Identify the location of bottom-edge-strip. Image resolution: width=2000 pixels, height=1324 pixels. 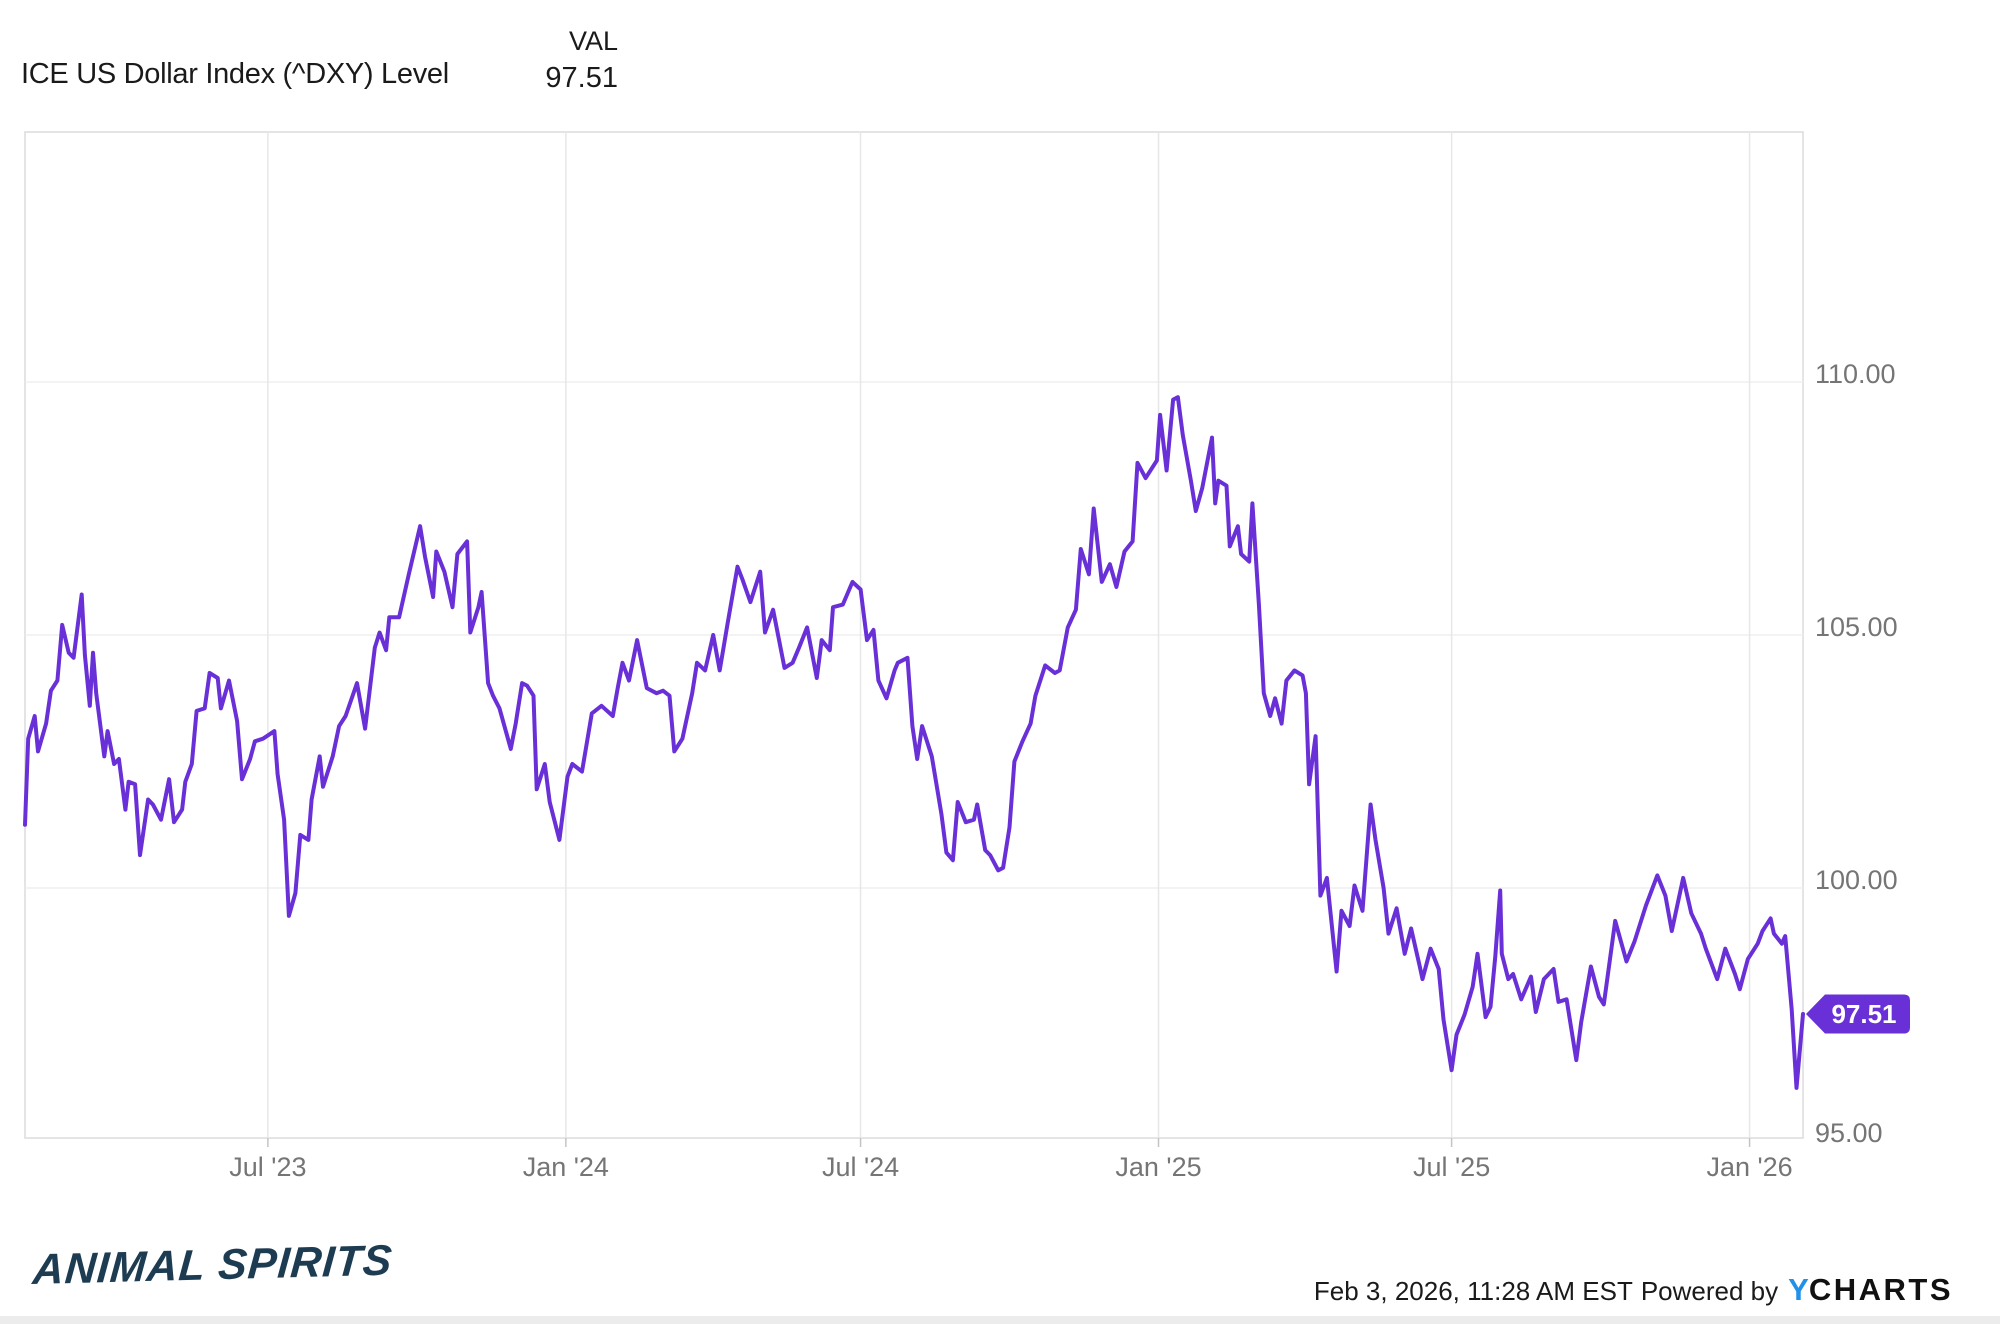
(1000, 1320).